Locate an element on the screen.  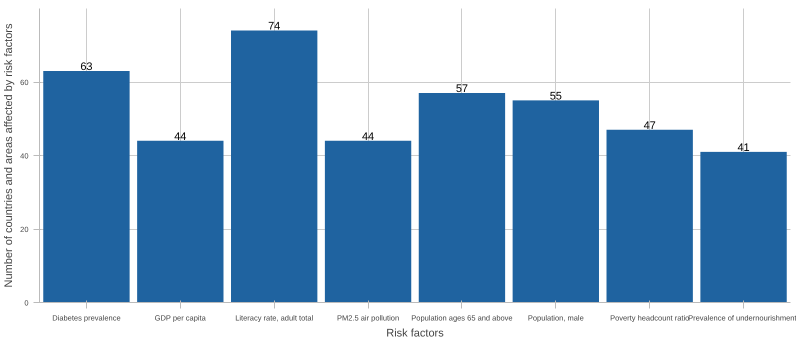
data-label: 57 is located at coordinates (462, 89).